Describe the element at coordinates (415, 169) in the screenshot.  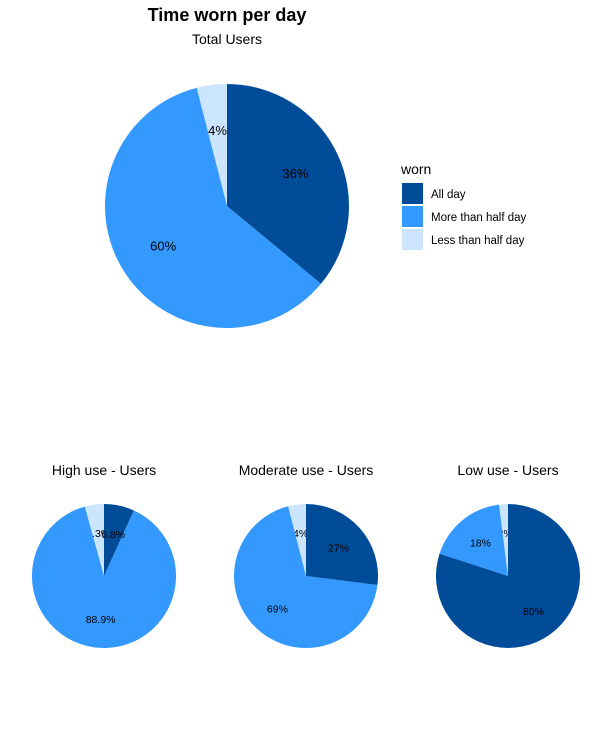
I see `legend-title: worn` at that location.